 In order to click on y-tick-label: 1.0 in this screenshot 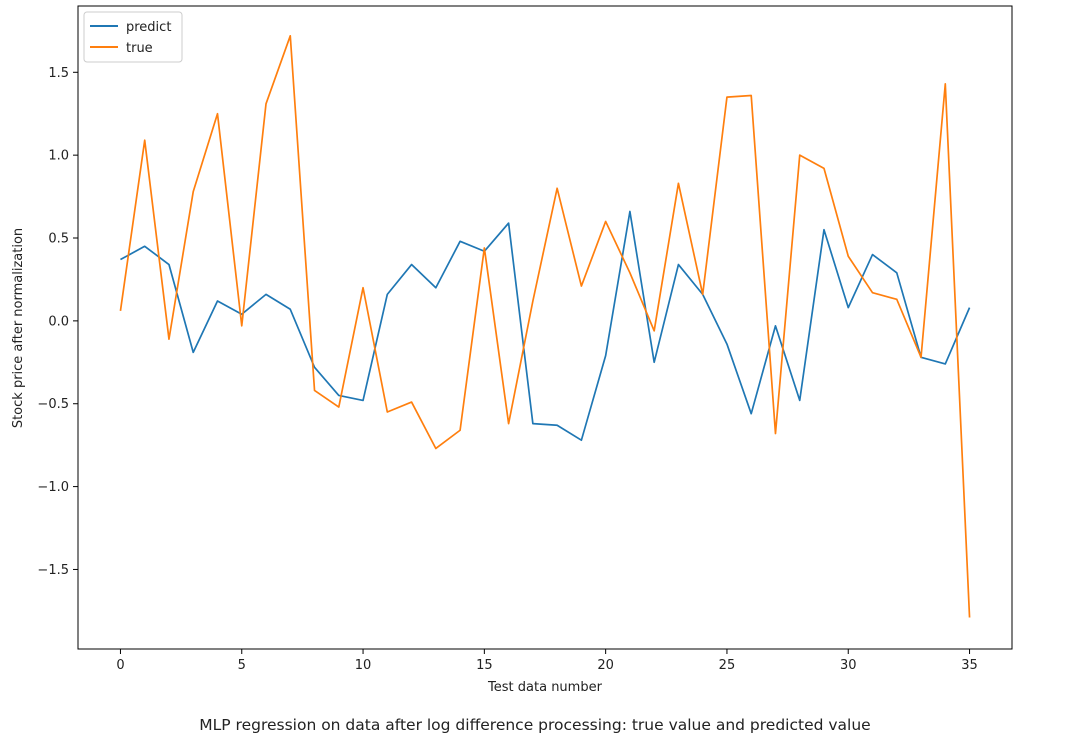, I will do `click(58, 156)`.